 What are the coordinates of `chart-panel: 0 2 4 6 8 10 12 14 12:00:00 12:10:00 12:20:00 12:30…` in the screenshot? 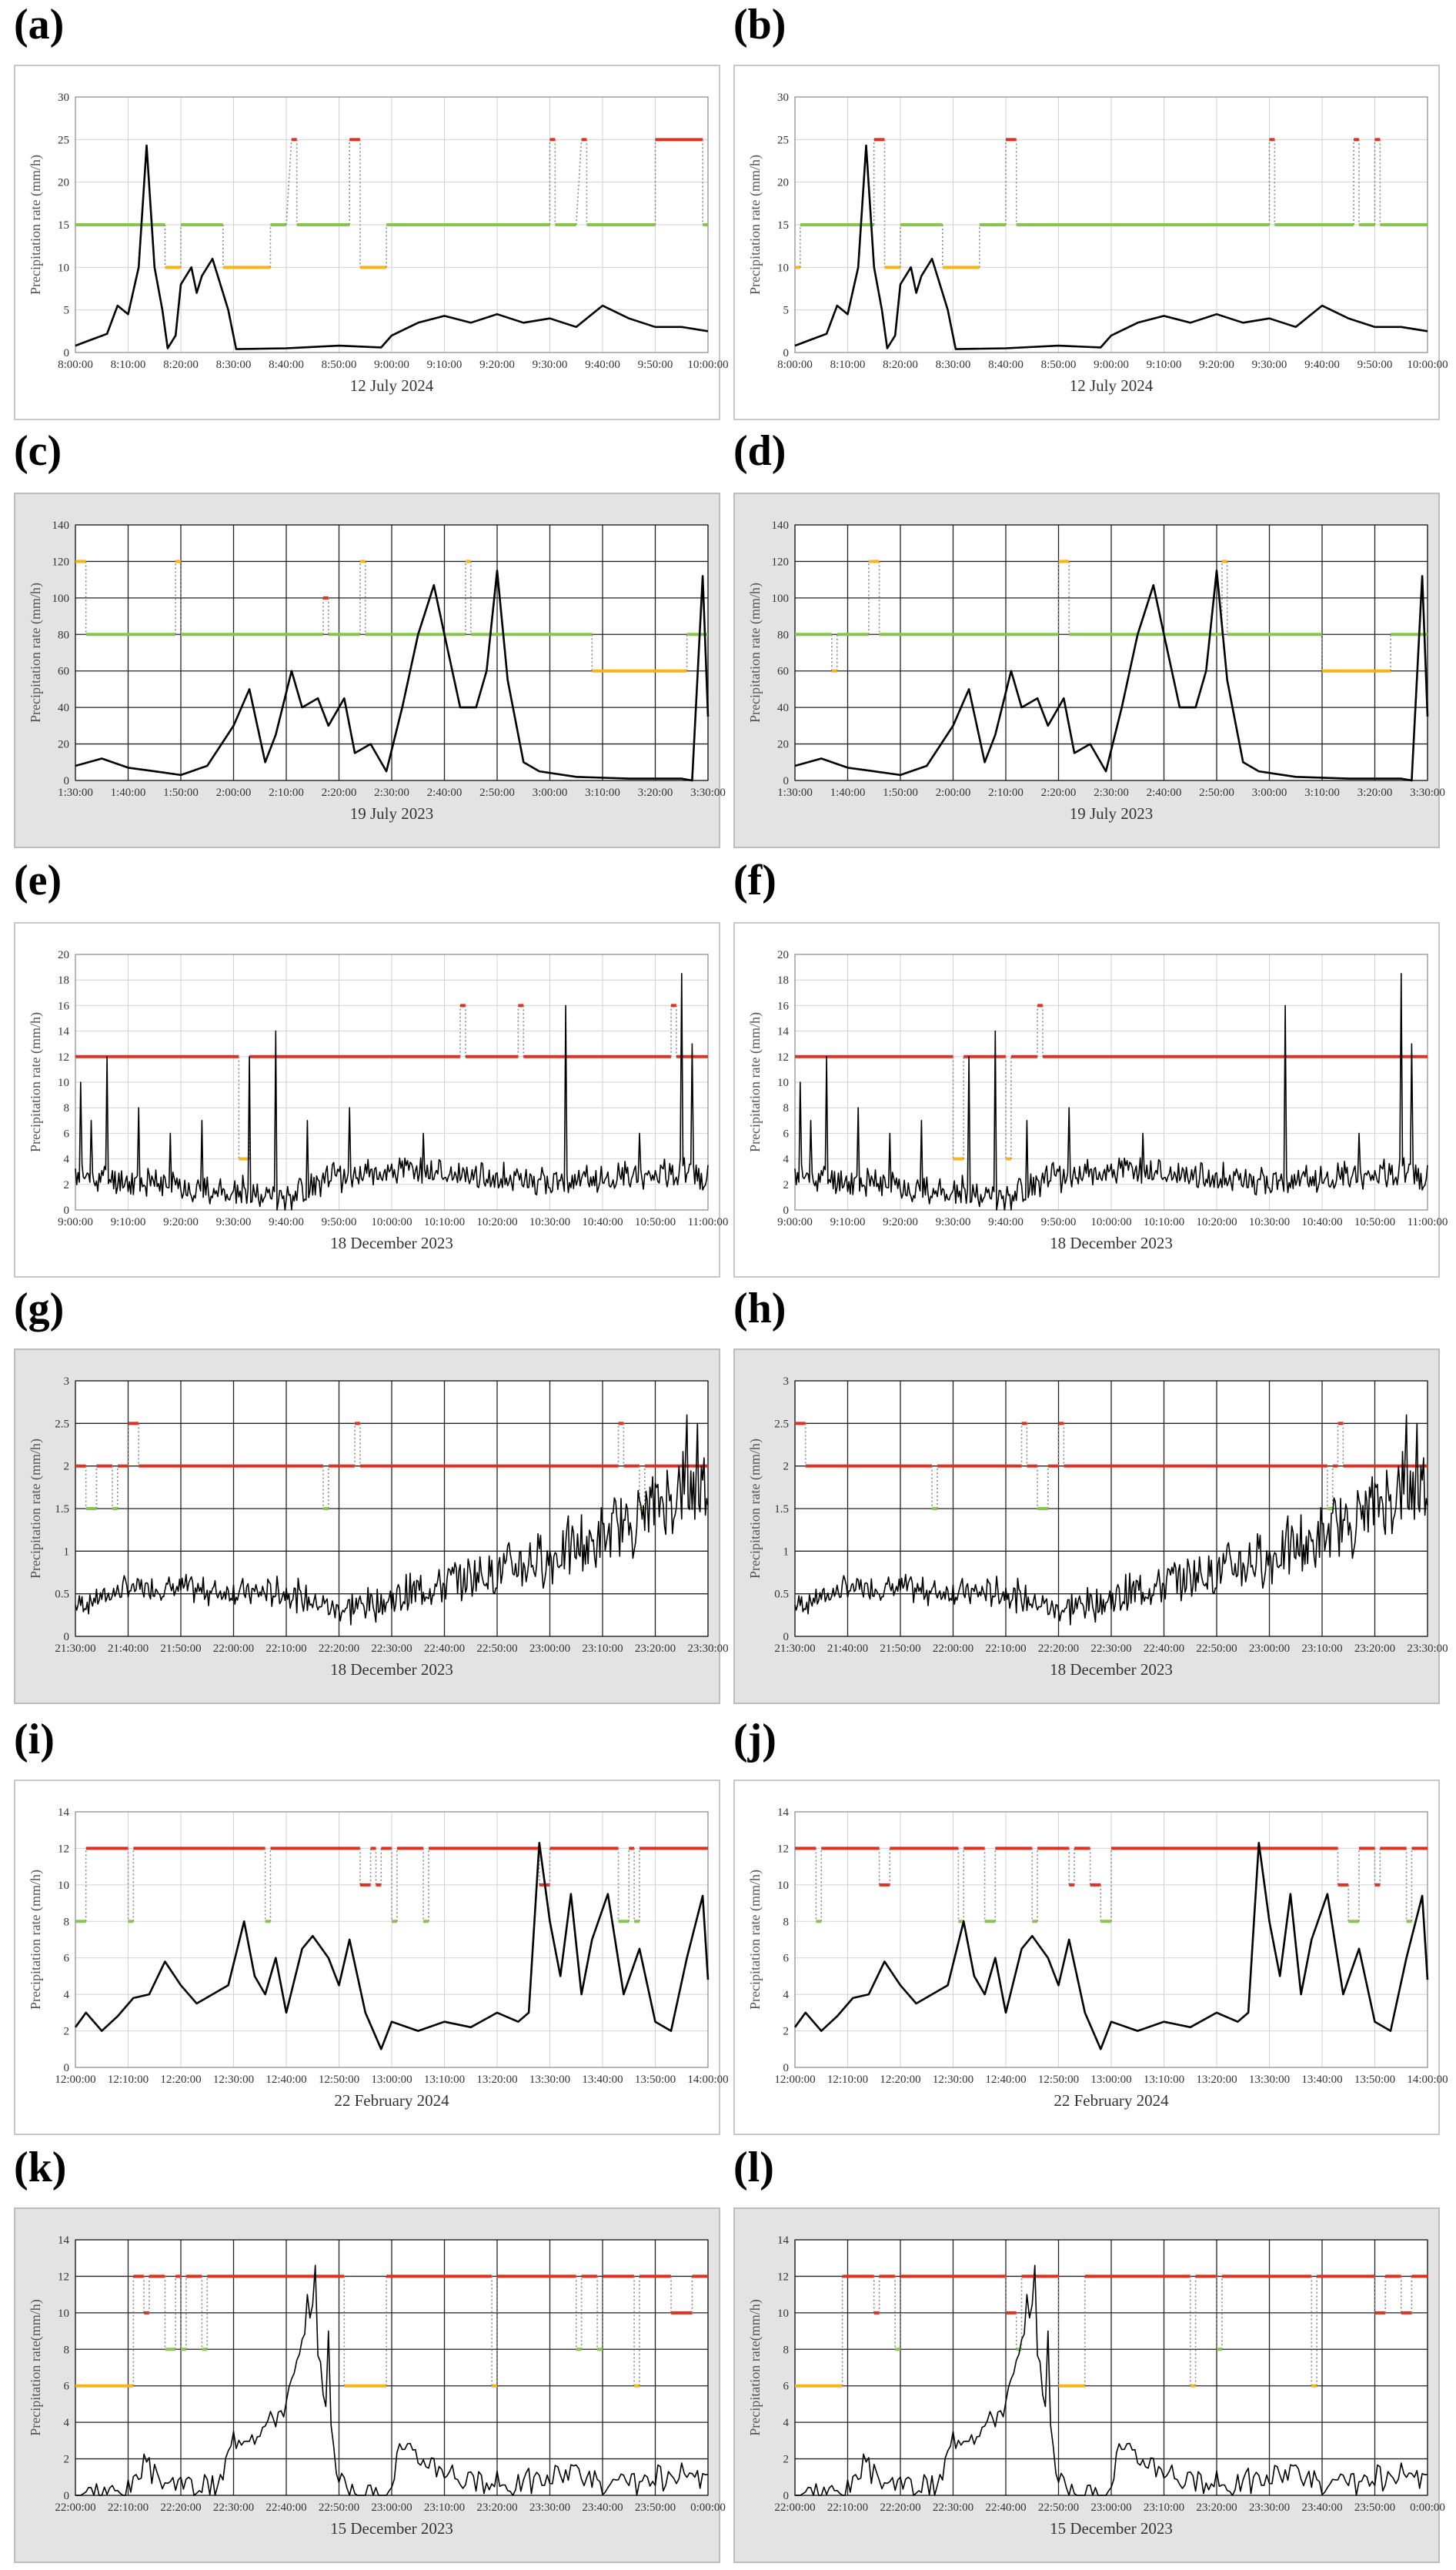 It's located at (1090, 1957).